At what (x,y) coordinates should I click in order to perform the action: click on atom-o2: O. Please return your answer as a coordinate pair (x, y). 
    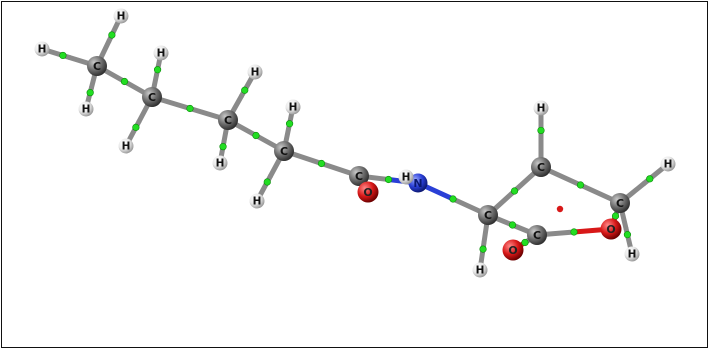
    Looking at the image, I should click on (513, 250).